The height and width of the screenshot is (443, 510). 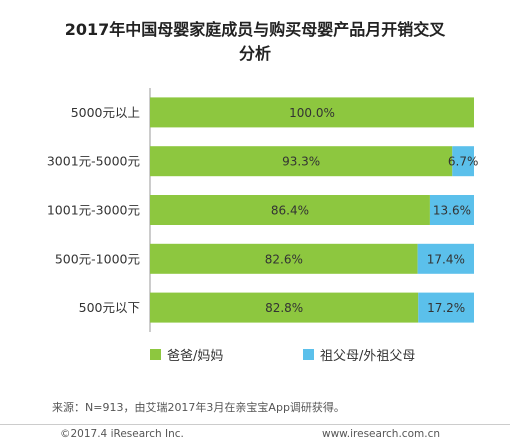 What do you see at coordinates (93, 210) in the screenshot?
I see `category-label-2: 1001元-3000元` at bounding box center [93, 210].